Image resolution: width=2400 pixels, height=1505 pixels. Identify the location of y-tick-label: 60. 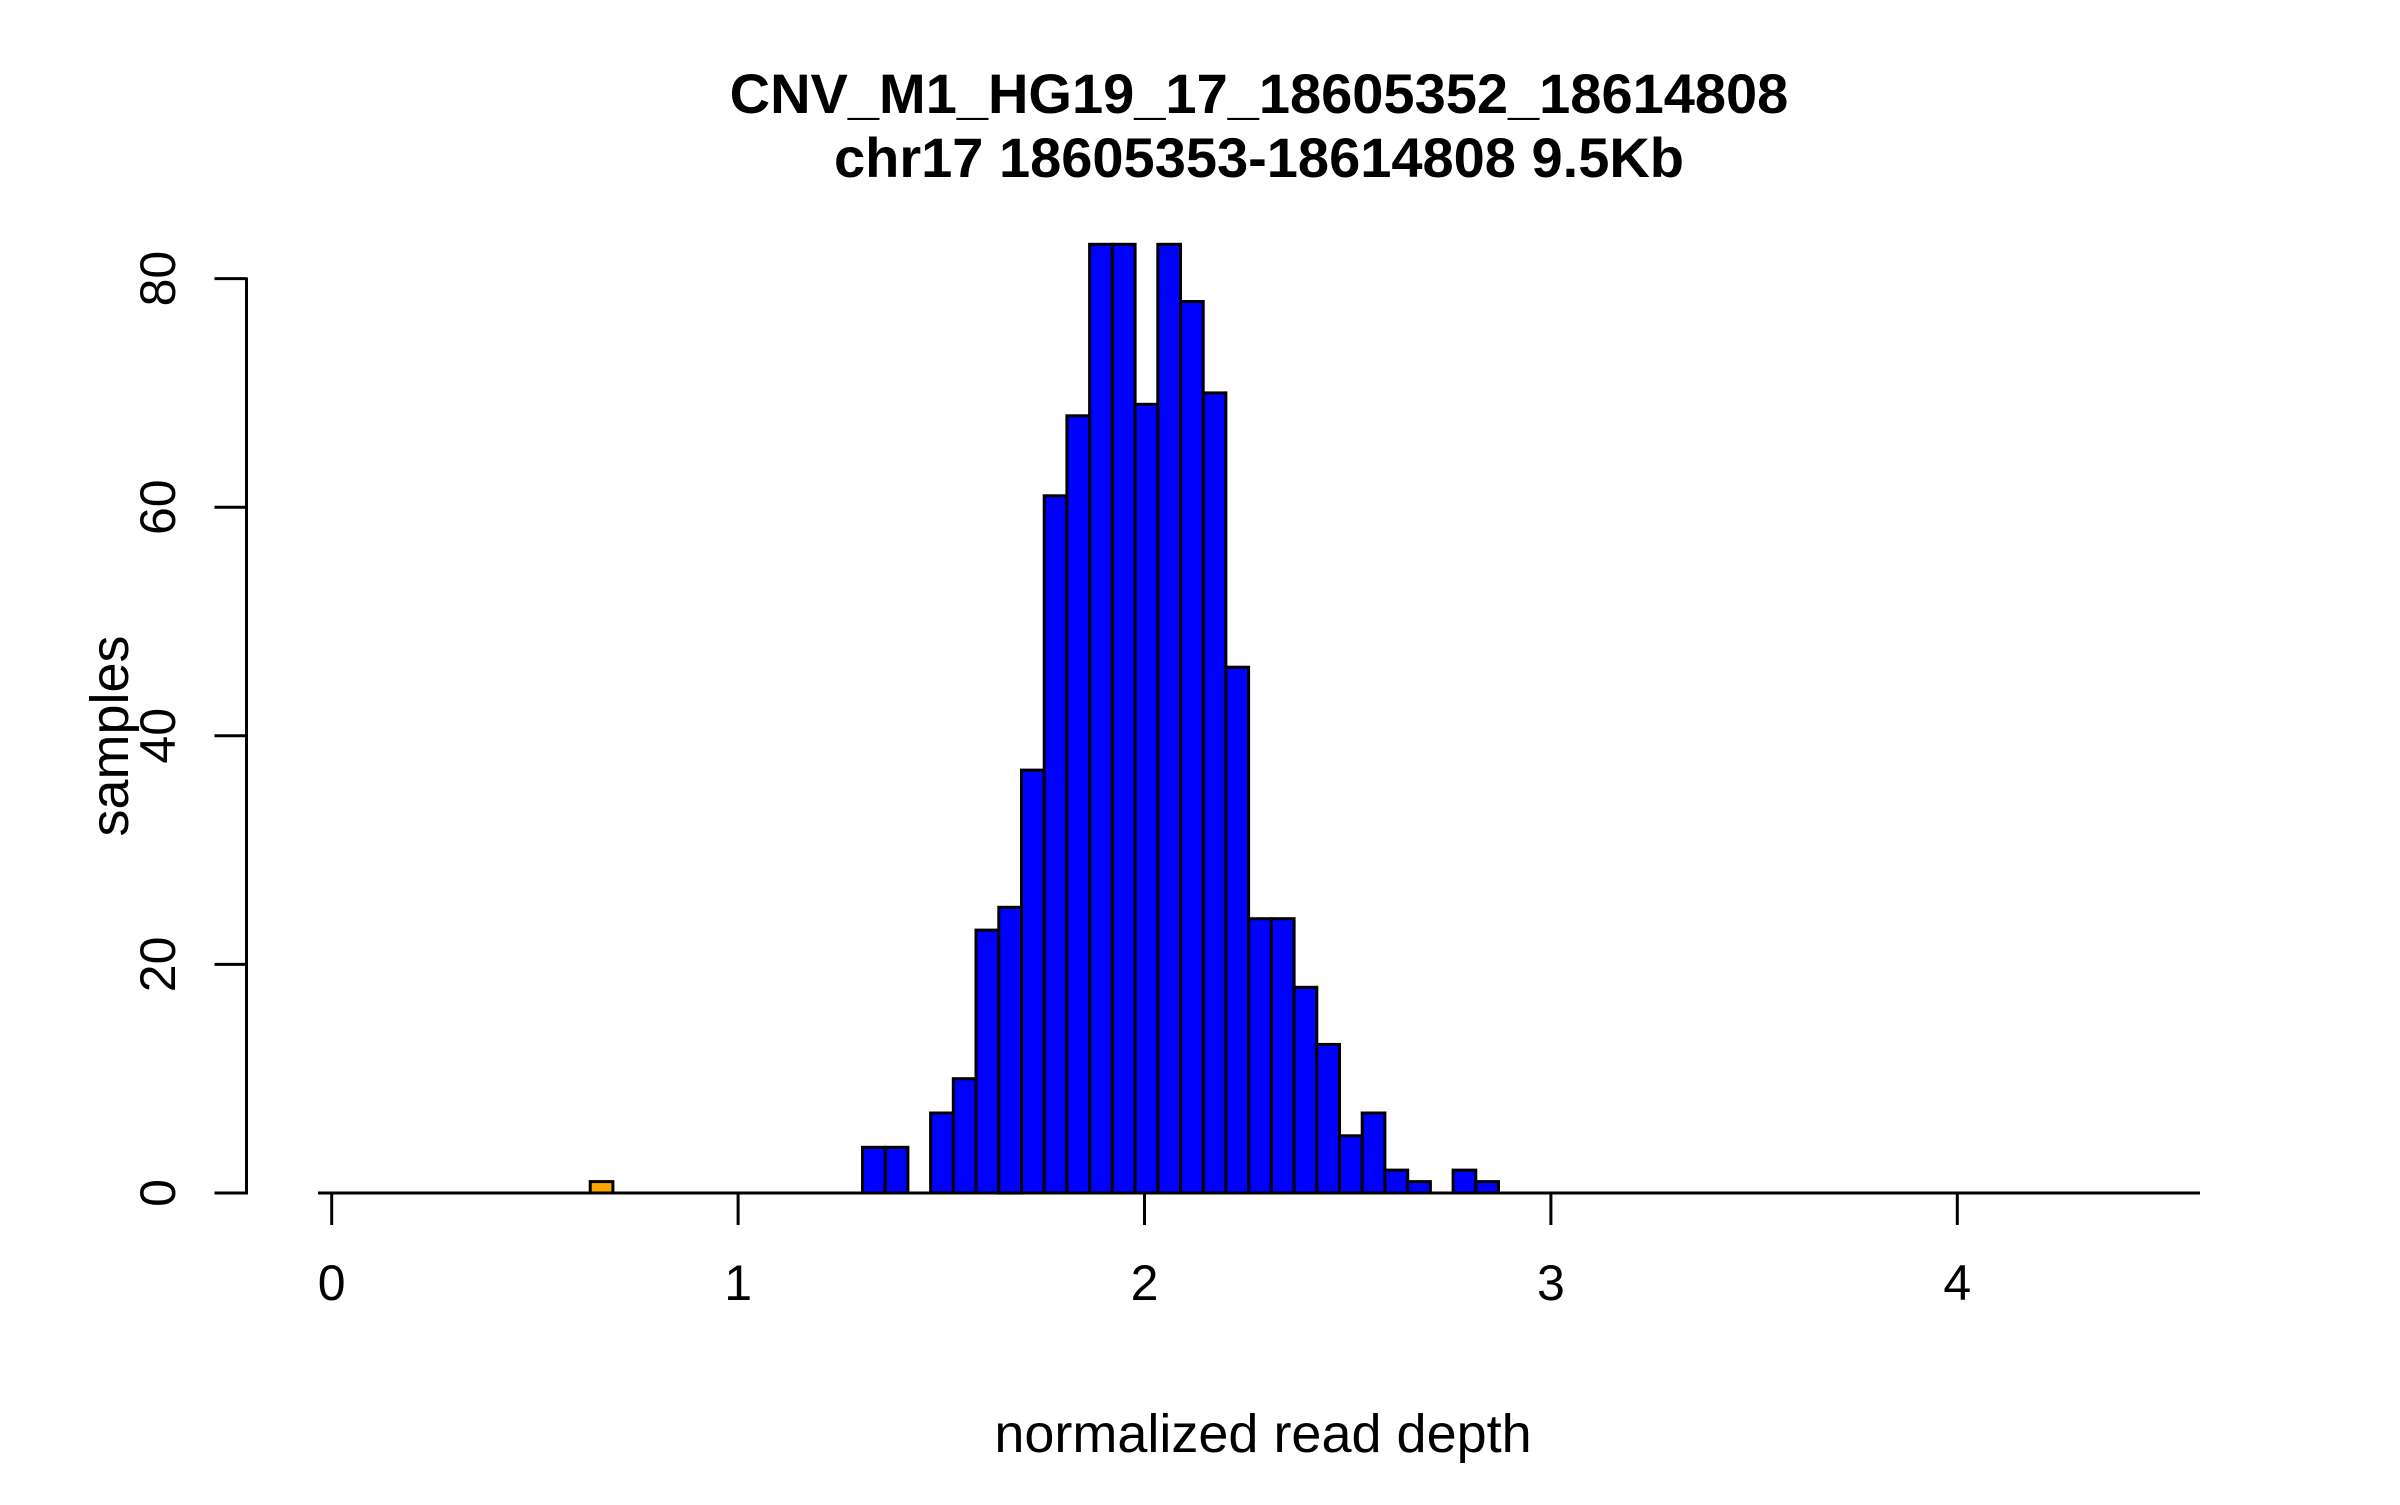
(158, 507).